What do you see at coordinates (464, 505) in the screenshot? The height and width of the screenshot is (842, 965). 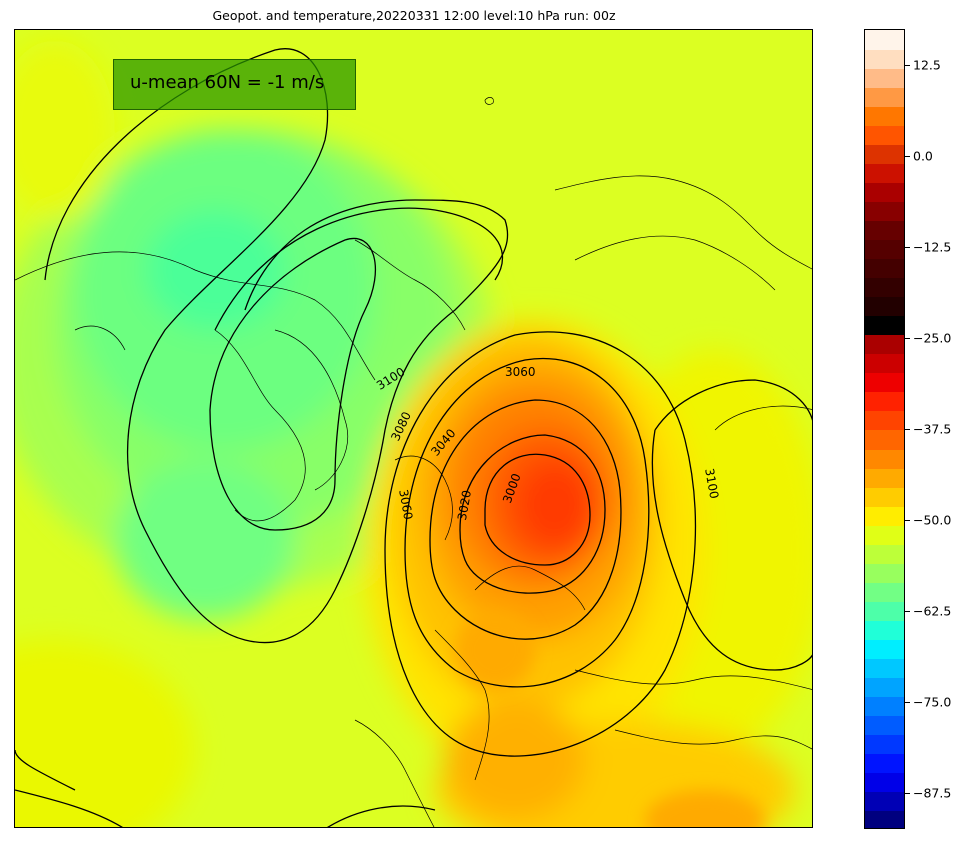 I see `contour-label: 3020` at bounding box center [464, 505].